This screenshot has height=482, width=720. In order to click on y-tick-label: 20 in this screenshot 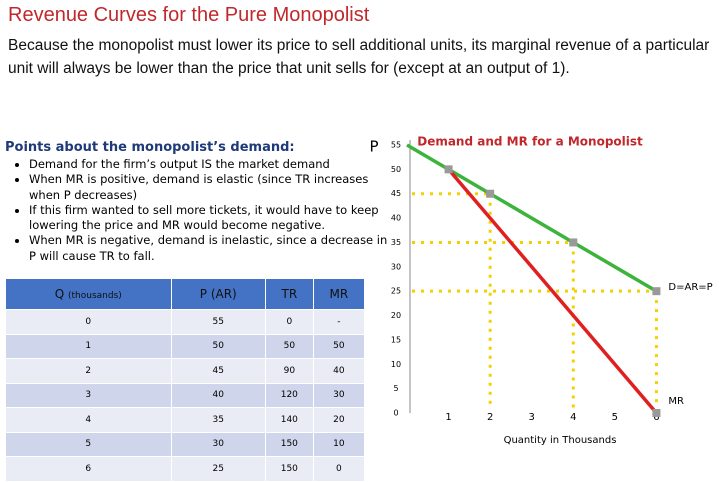, I will do `click(396, 315)`.